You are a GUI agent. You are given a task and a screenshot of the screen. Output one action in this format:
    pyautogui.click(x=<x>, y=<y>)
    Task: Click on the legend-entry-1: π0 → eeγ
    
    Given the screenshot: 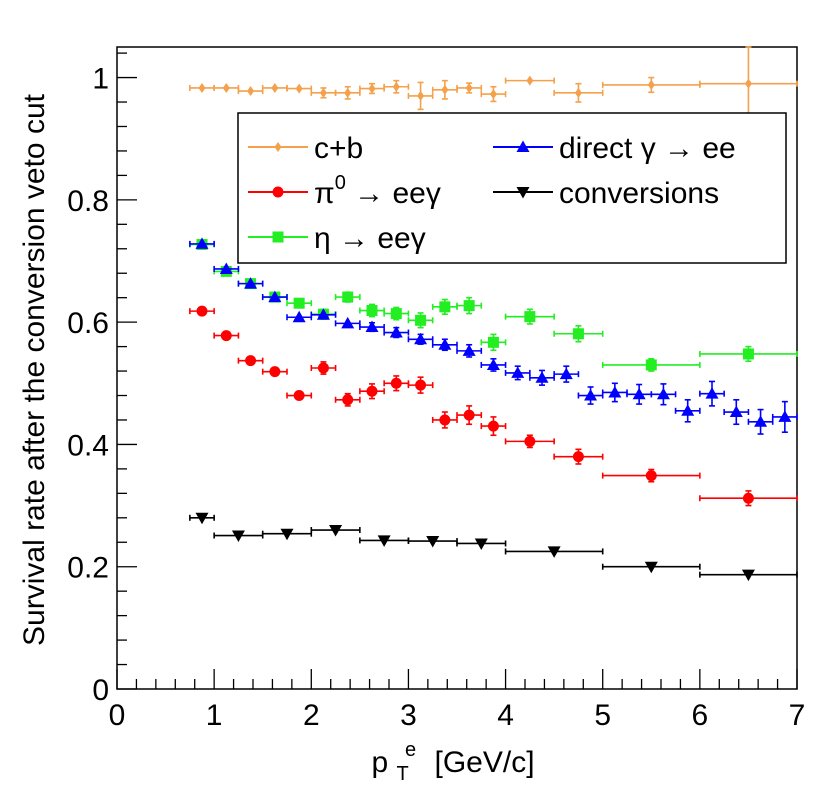 What is the action you would take?
    pyautogui.click(x=344, y=191)
    